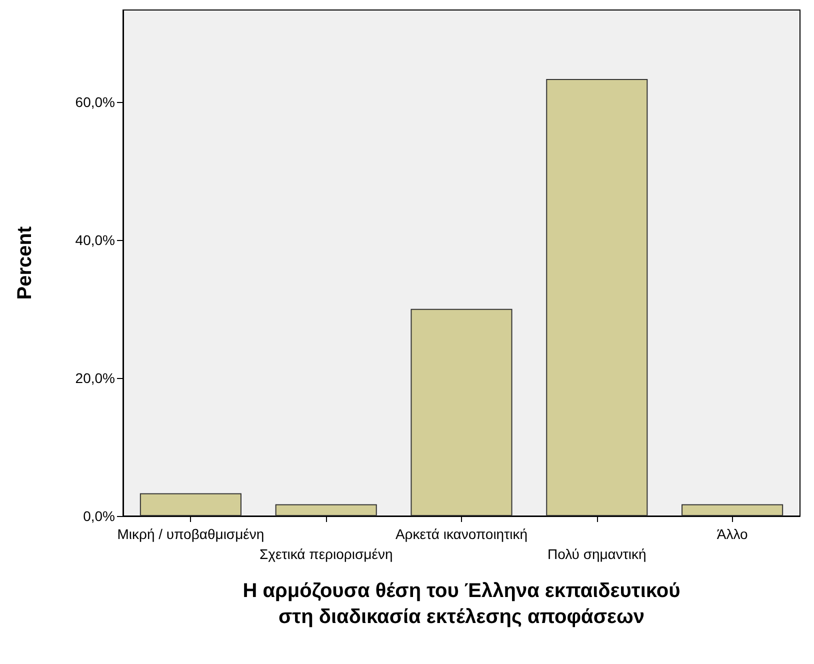  What do you see at coordinates (95, 378) in the screenshot?
I see `y-tick-label: 20,0%` at bounding box center [95, 378].